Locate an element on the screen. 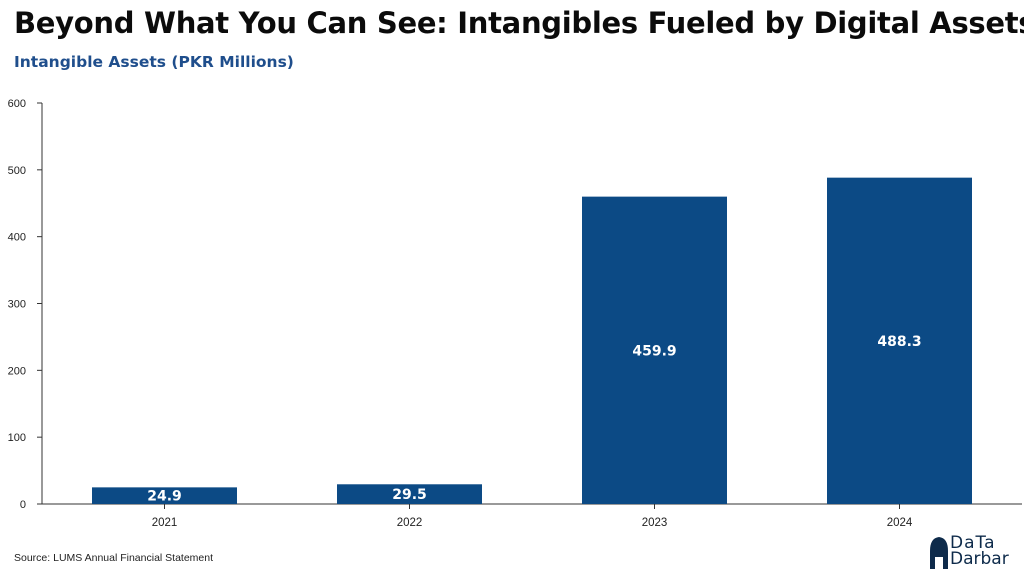 The height and width of the screenshot is (576, 1024). y-tick-label: 500 is located at coordinates (17, 171).